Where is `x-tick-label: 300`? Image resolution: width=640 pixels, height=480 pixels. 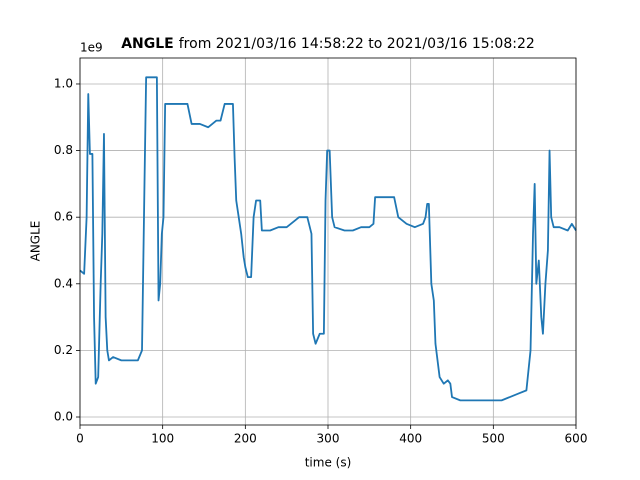 x-tick-label: 300 is located at coordinates (328, 439).